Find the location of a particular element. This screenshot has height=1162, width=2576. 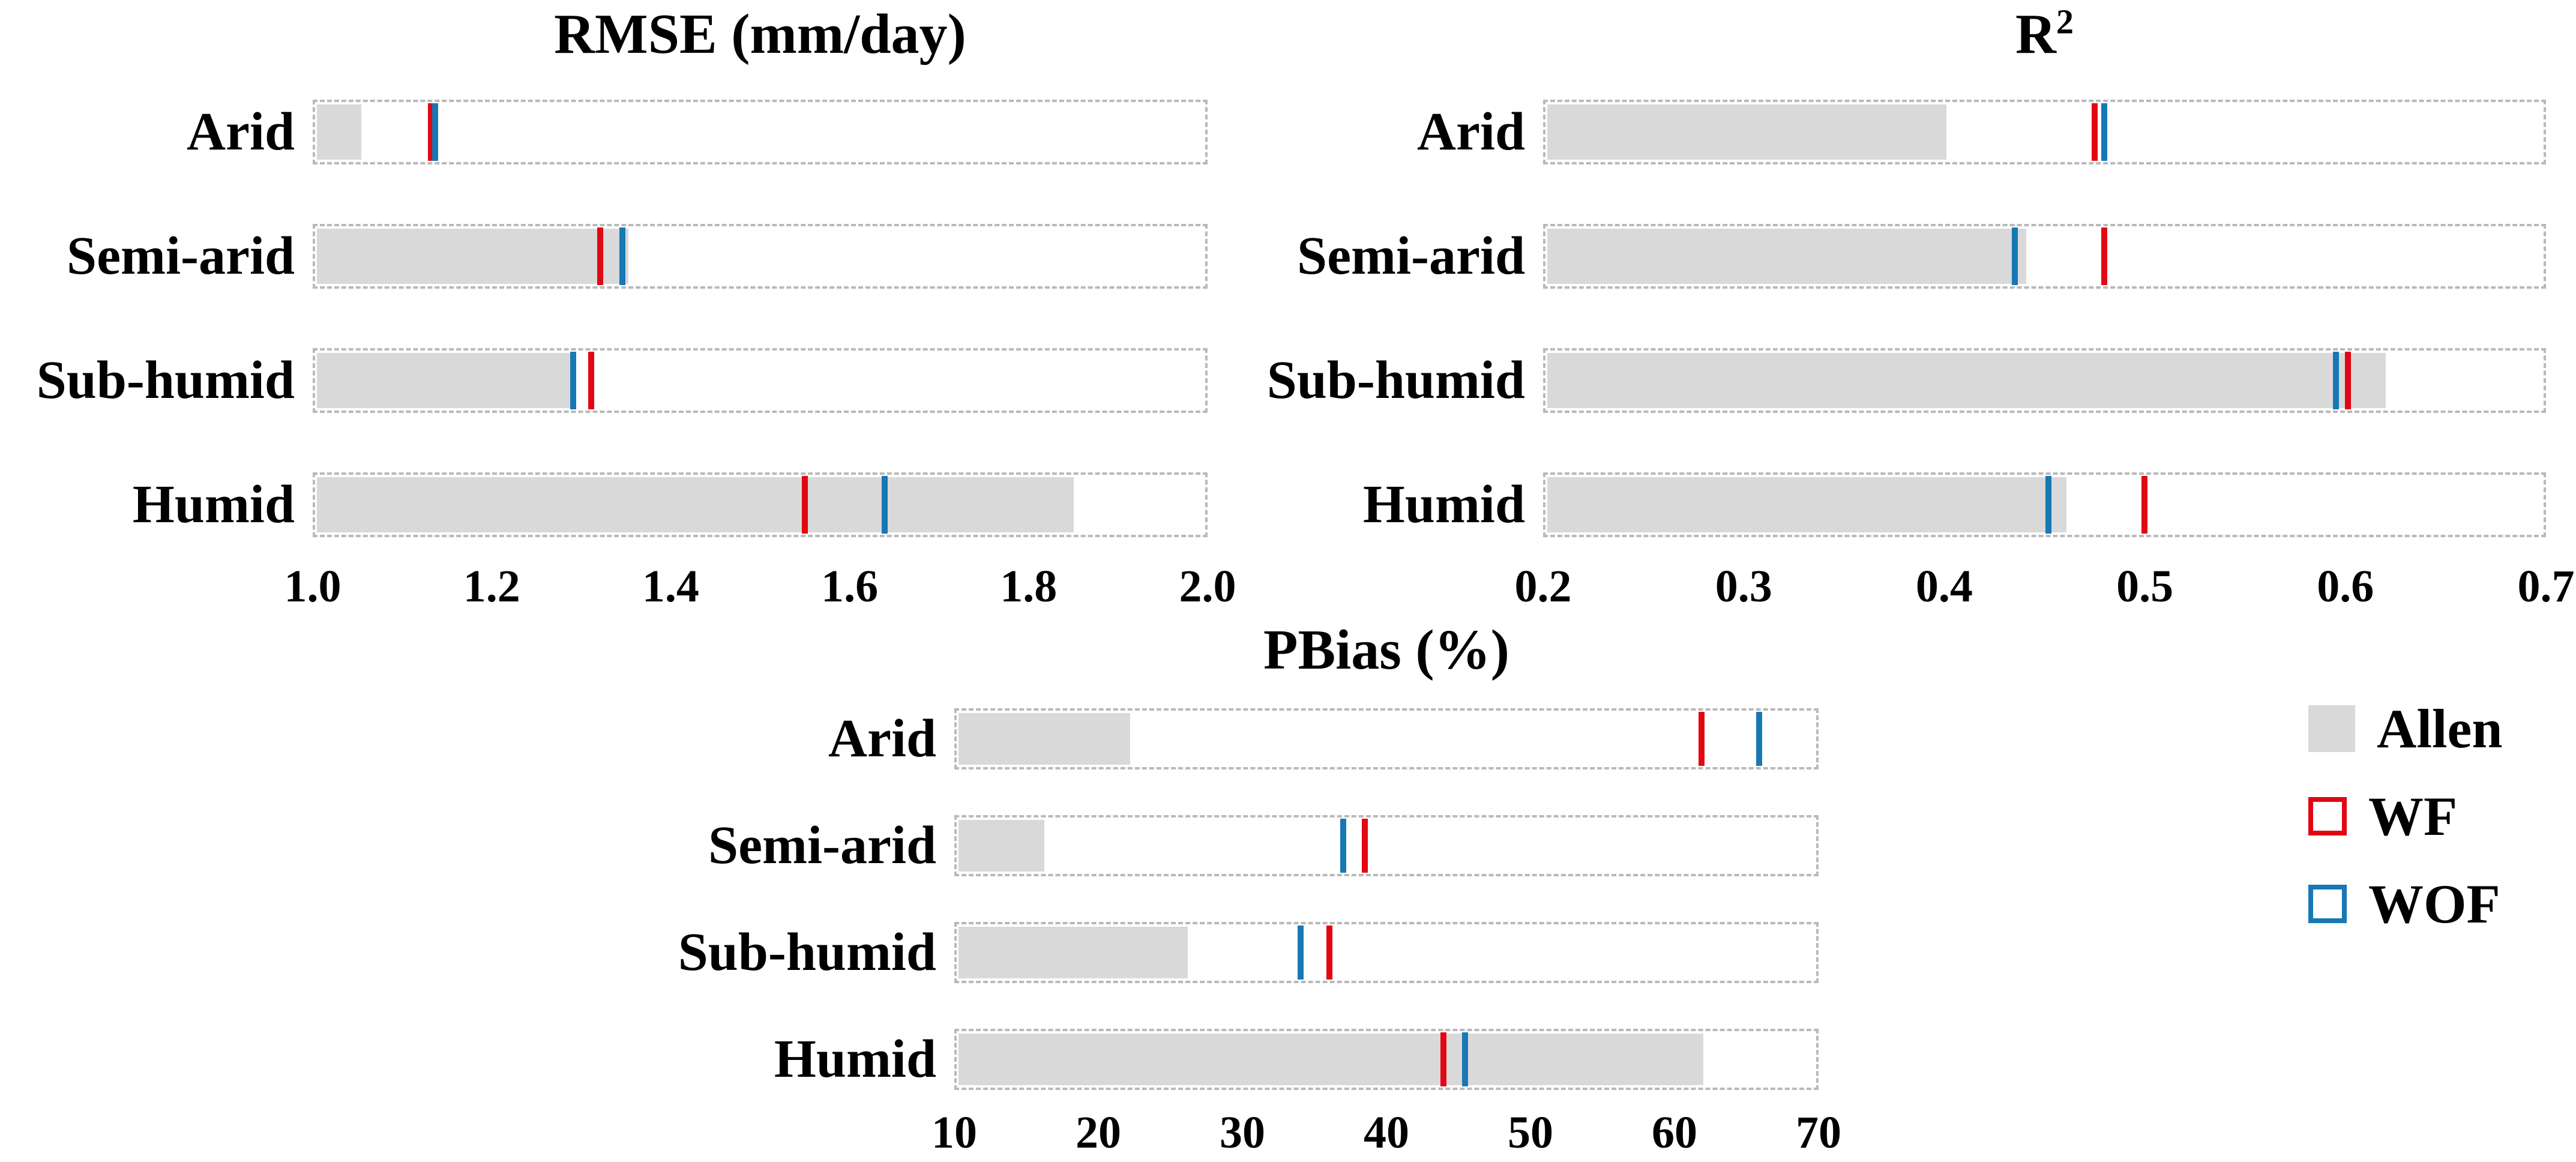

x-tick-label: 0.2 is located at coordinates (1543, 586).